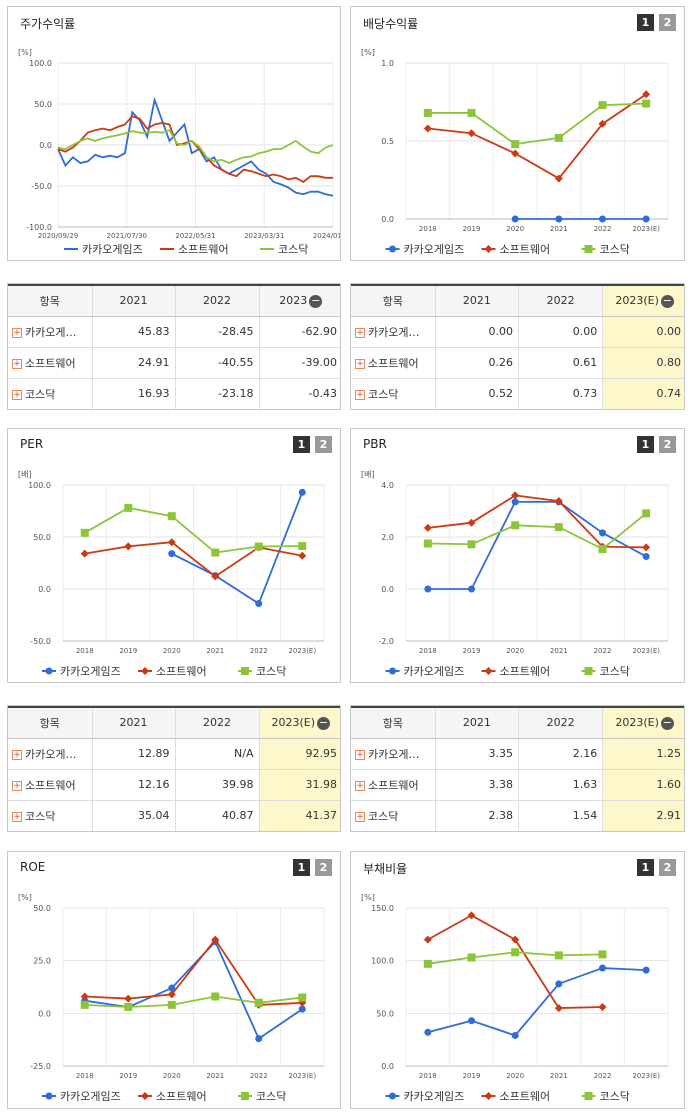 The width and height of the screenshot is (691, 1115). I want to click on x-tick-label: 2020/09/29, so click(58, 236).